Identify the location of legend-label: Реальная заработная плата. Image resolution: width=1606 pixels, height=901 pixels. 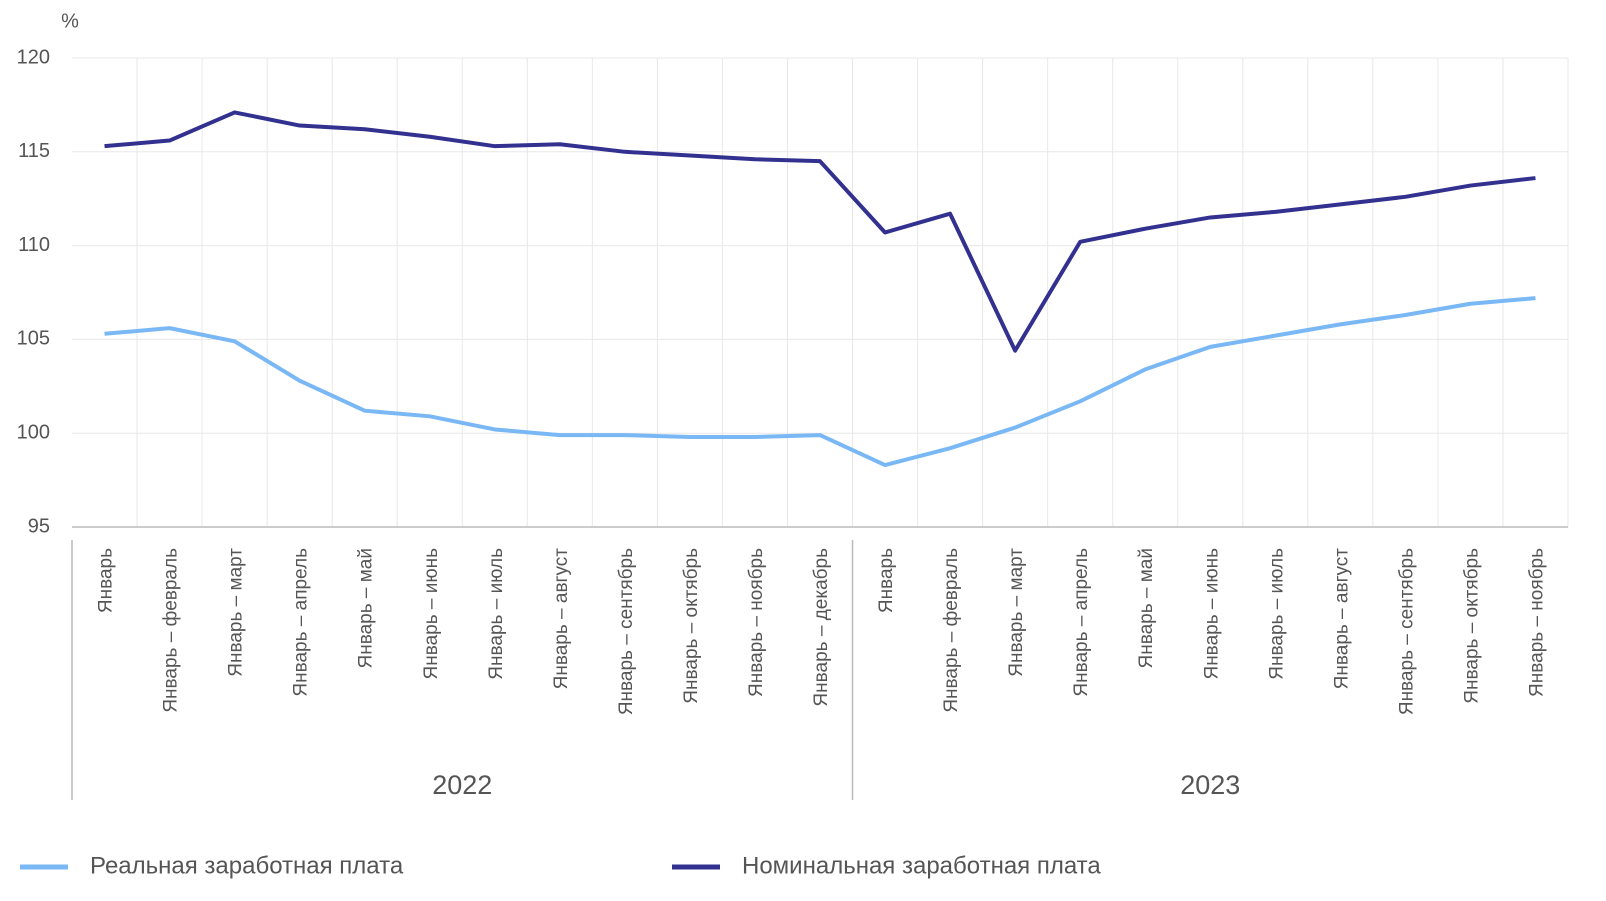
(247, 865).